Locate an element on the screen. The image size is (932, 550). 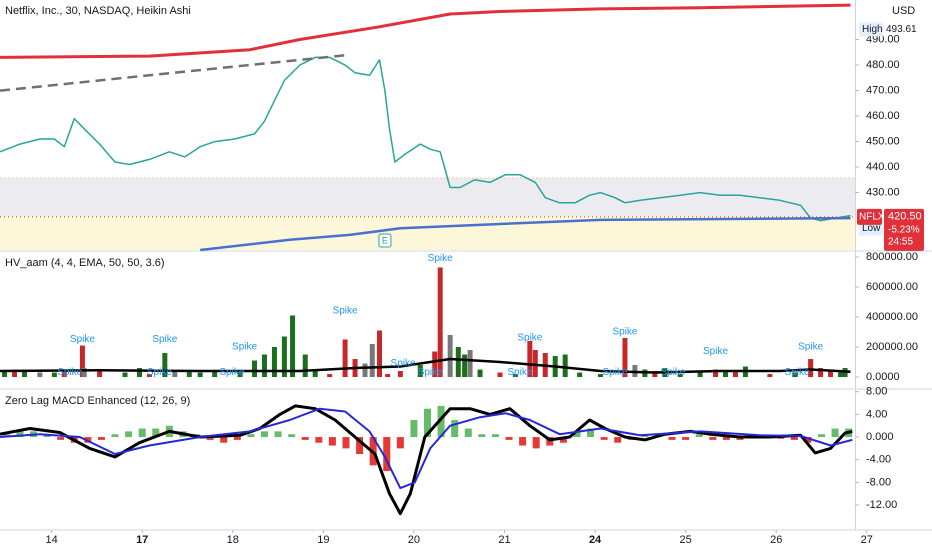
x-tick-label: 18 is located at coordinates (233, 540).